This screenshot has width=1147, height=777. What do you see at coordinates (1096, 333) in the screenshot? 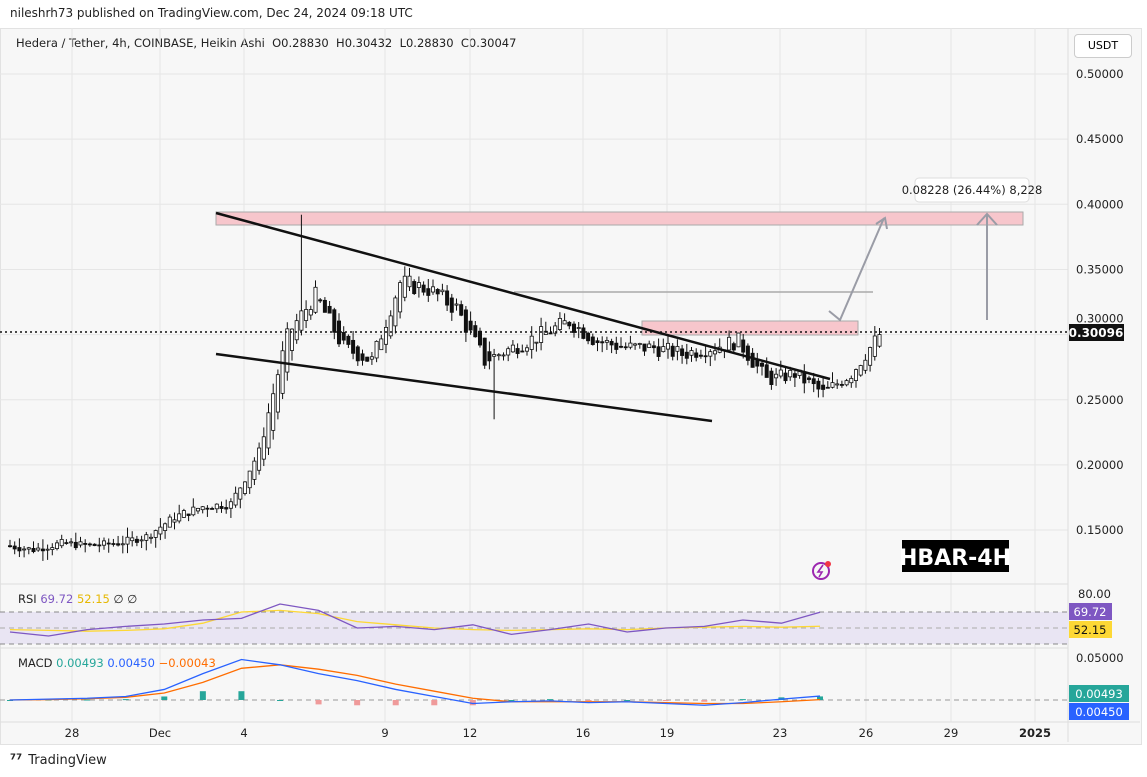
I see `last-price-value: 0.30096` at bounding box center [1096, 333].